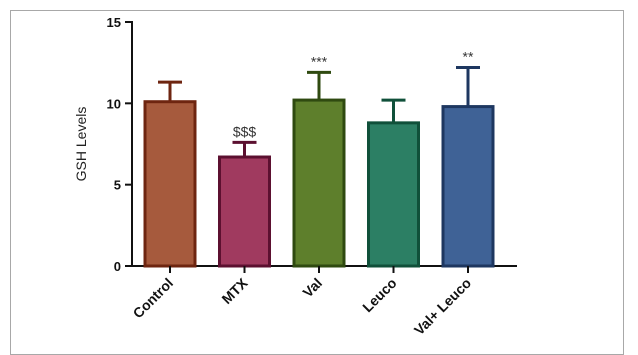 Image resolution: width=638 pixels, height=355 pixels. Describe the element at coordinates (114, 22) in the screenshot. I see `y-tick-label: 15` at that location.